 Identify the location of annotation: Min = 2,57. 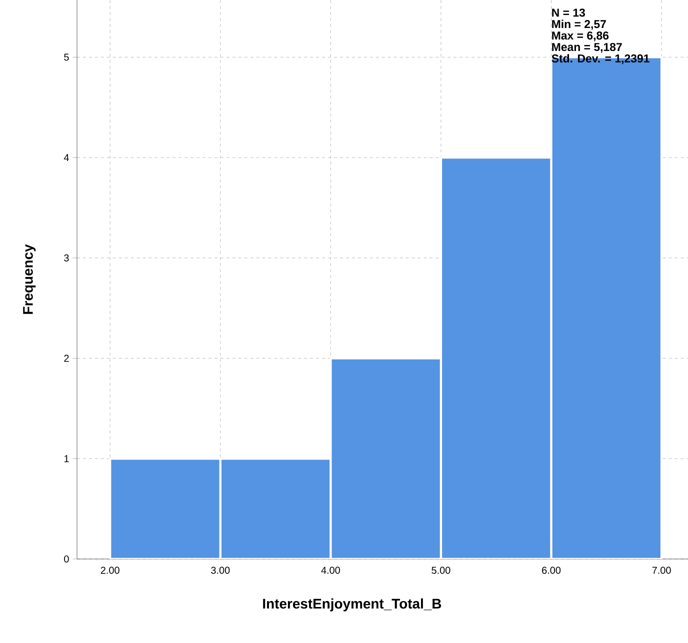
(579, 25).